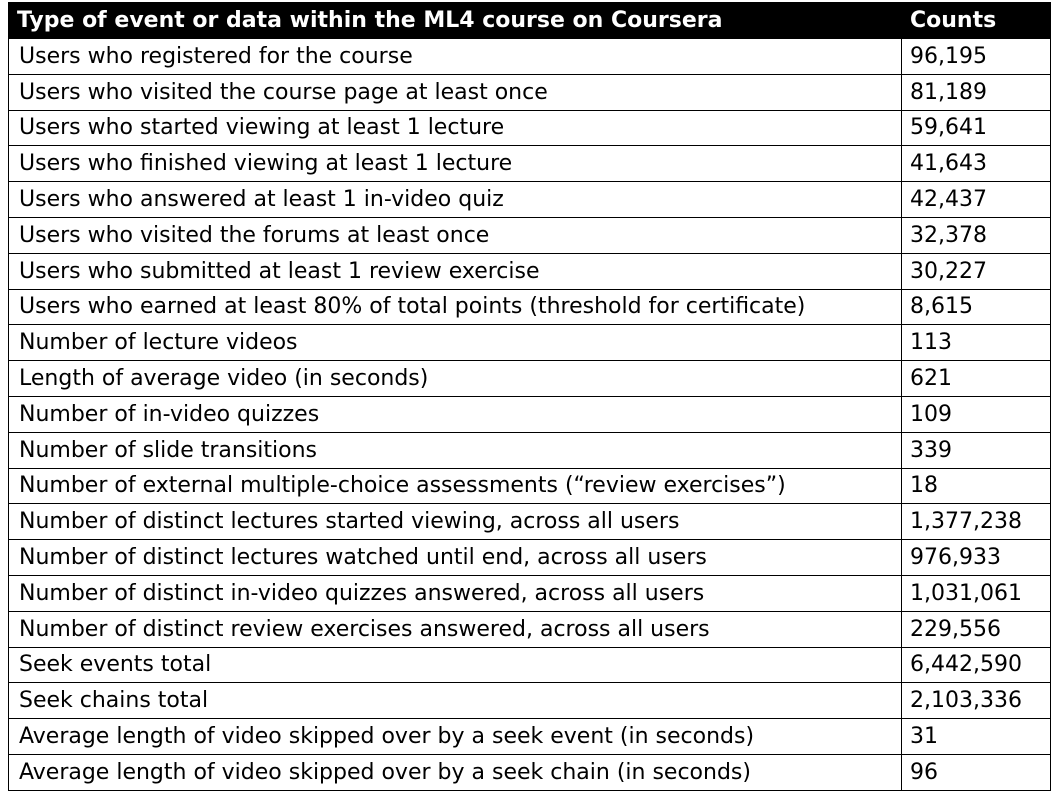  What do you see at coordinates (976, 271) in the screenshot?
I see `count-cell: 30,227` at bounding box center [976, 271].